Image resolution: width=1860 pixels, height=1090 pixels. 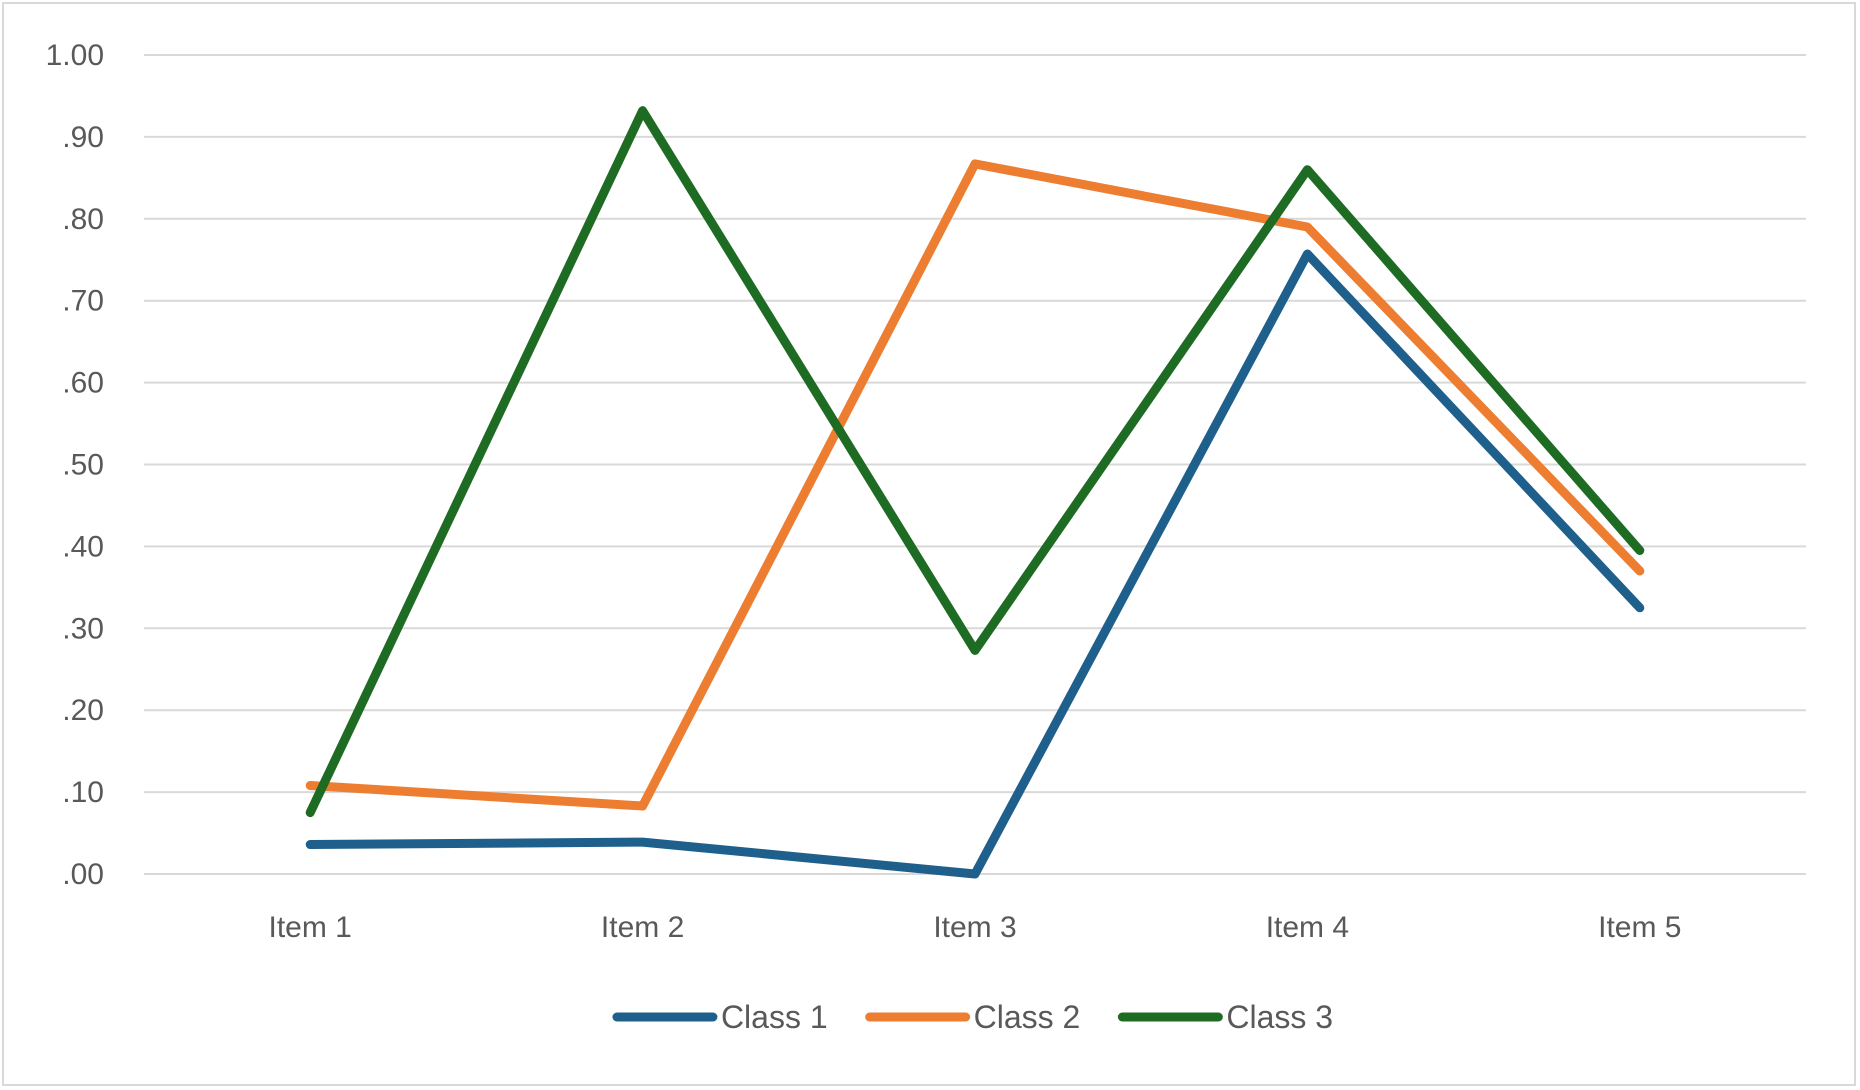 I want to click on y-tick-label: .40, so click(x=83, y=546).